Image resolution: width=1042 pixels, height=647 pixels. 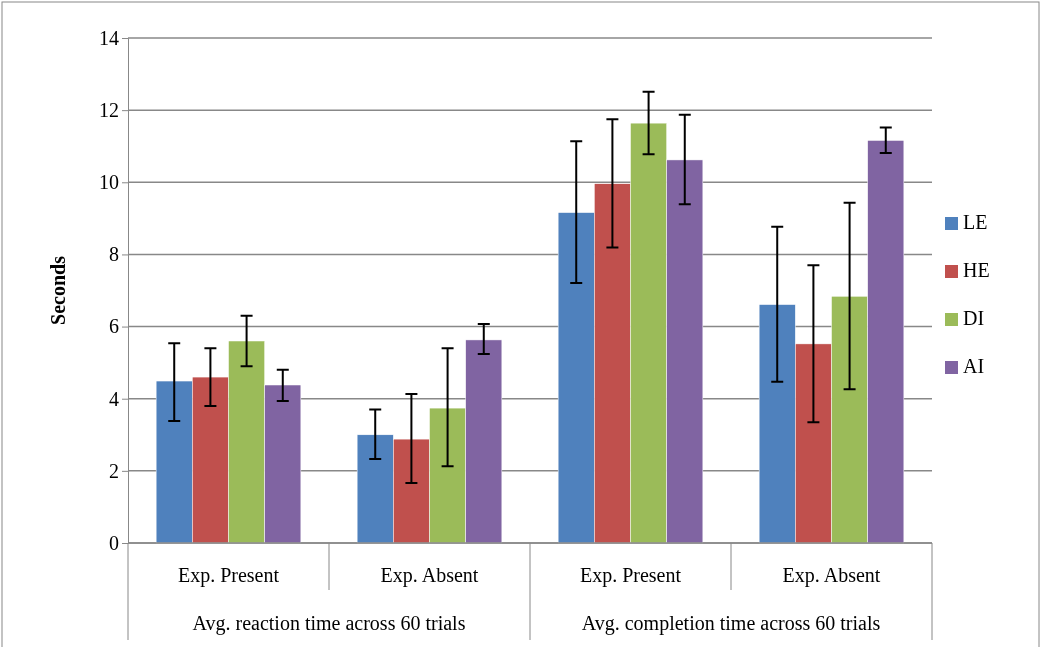 I want to click on text: Avg. completion time across 60 trials, so click(x=731, y=623).